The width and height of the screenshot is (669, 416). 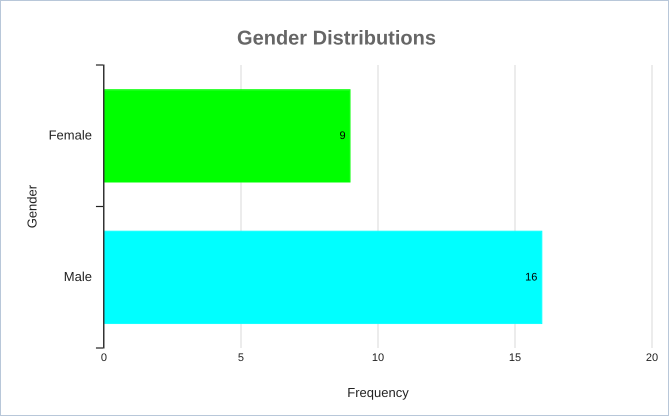 I want to click on x-tick-label: 20, so click(x=652, y=358).